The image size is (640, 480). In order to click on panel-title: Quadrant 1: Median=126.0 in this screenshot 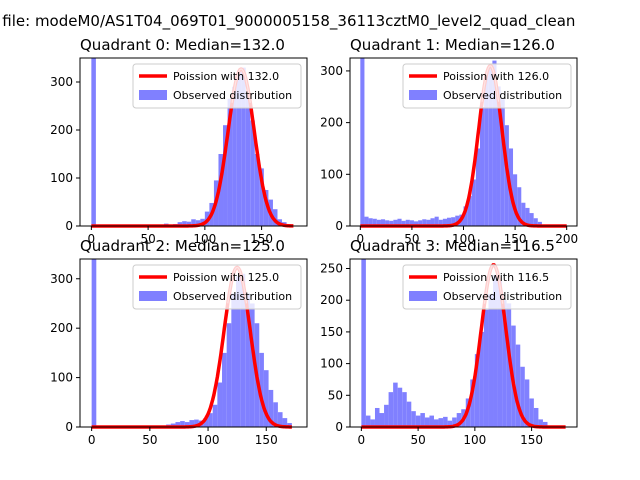, I will do `click(452, 45)`.